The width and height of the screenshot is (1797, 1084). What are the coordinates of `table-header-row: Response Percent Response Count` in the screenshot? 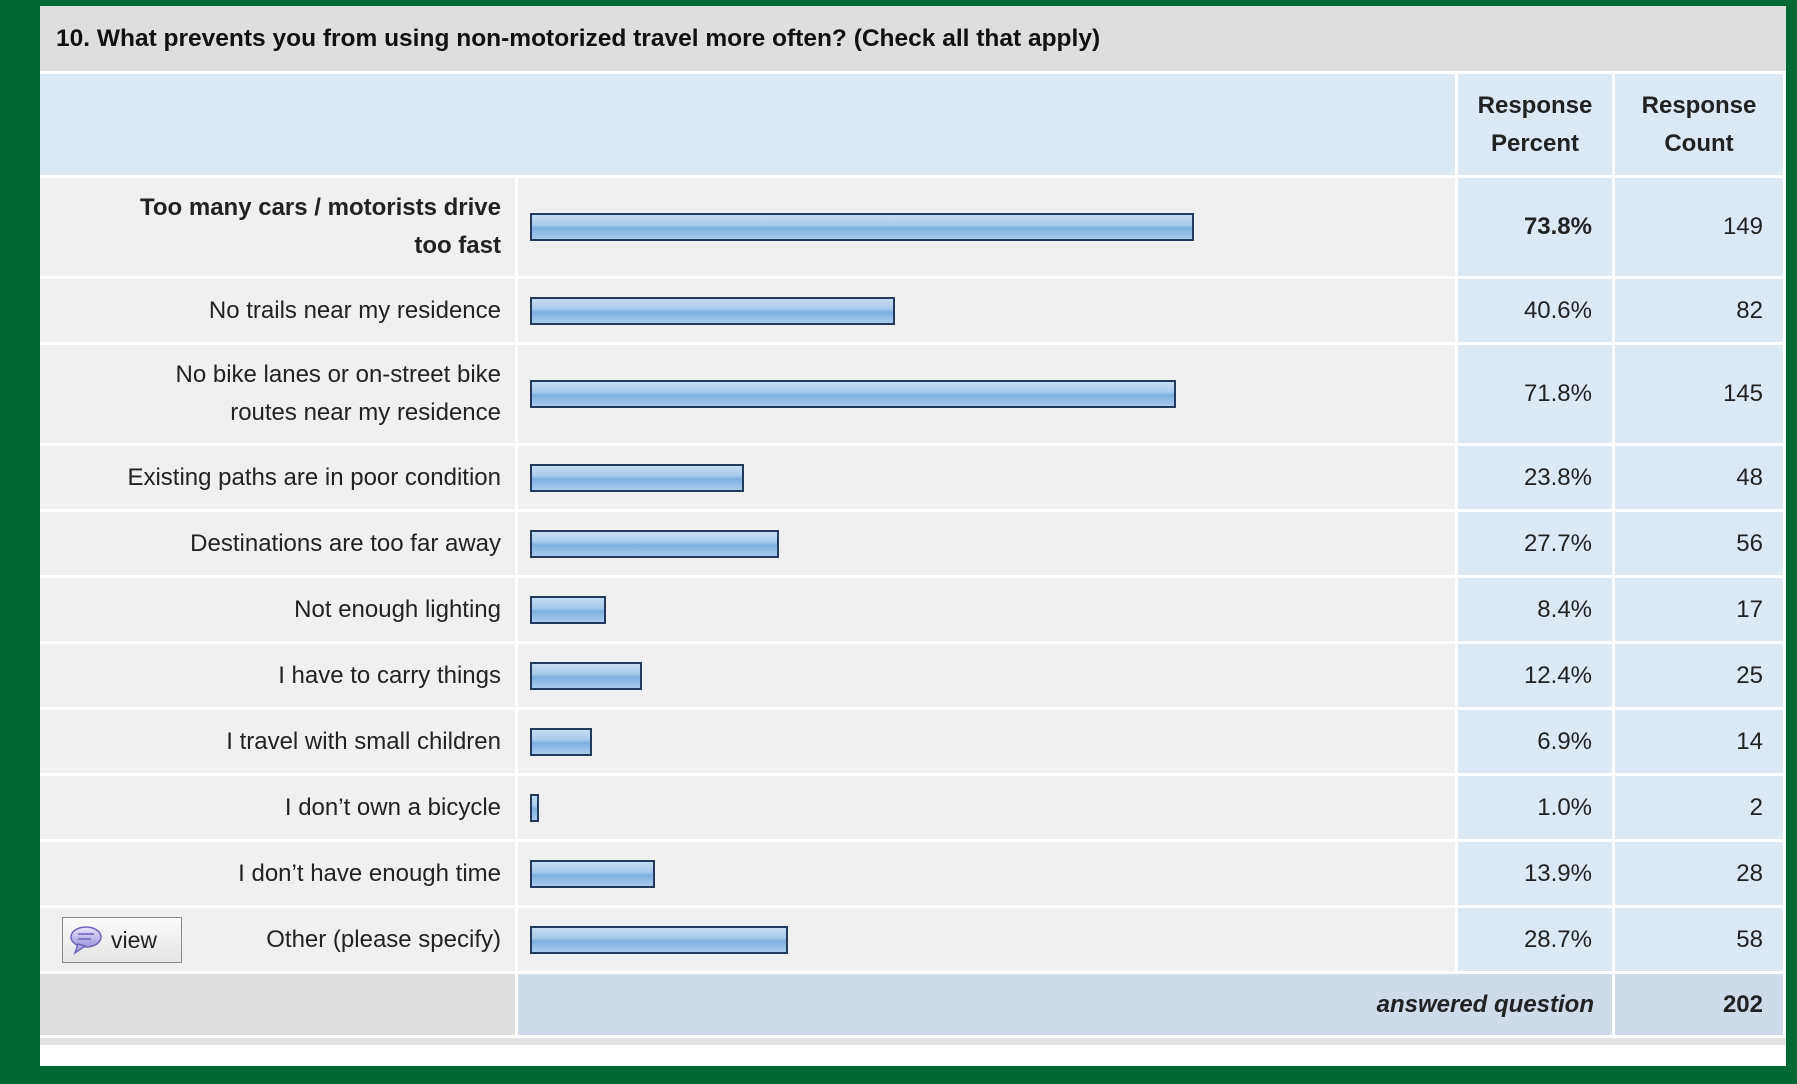 It's located at (913, 123).